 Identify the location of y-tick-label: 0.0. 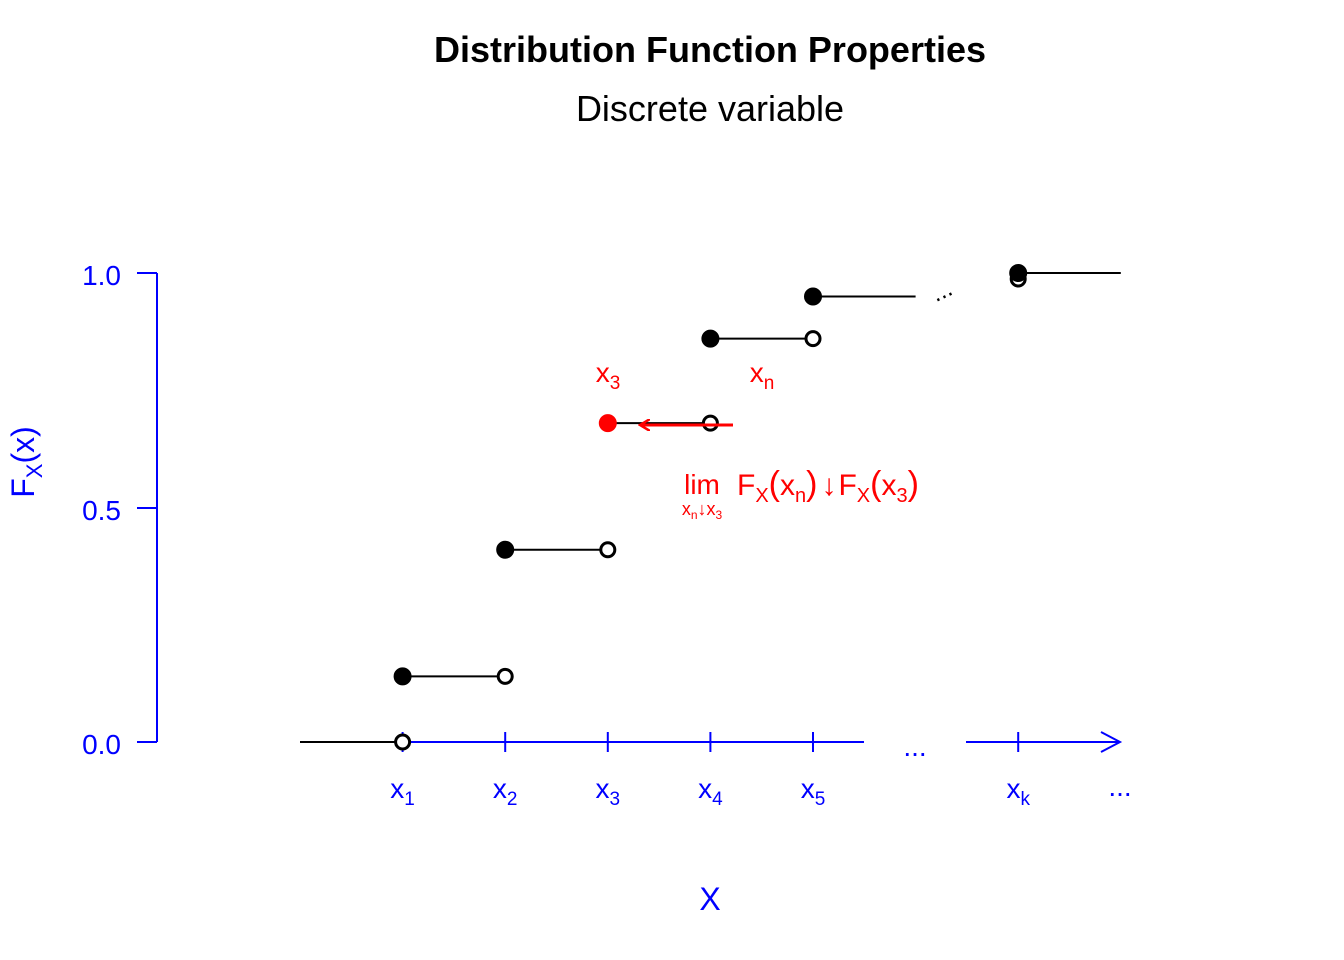
(101, 744).